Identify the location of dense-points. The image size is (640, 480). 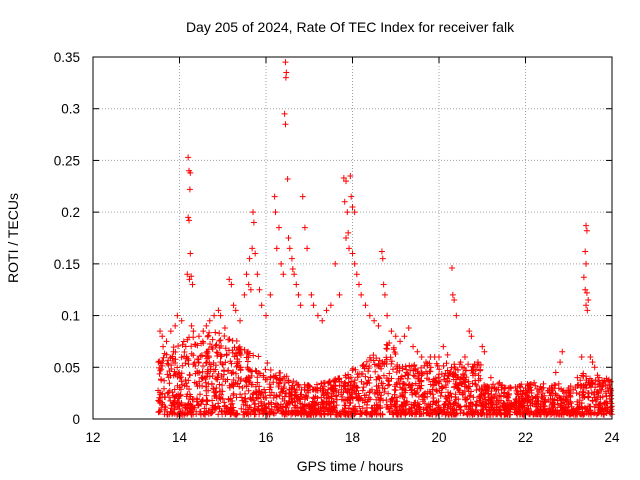
(385, 373).